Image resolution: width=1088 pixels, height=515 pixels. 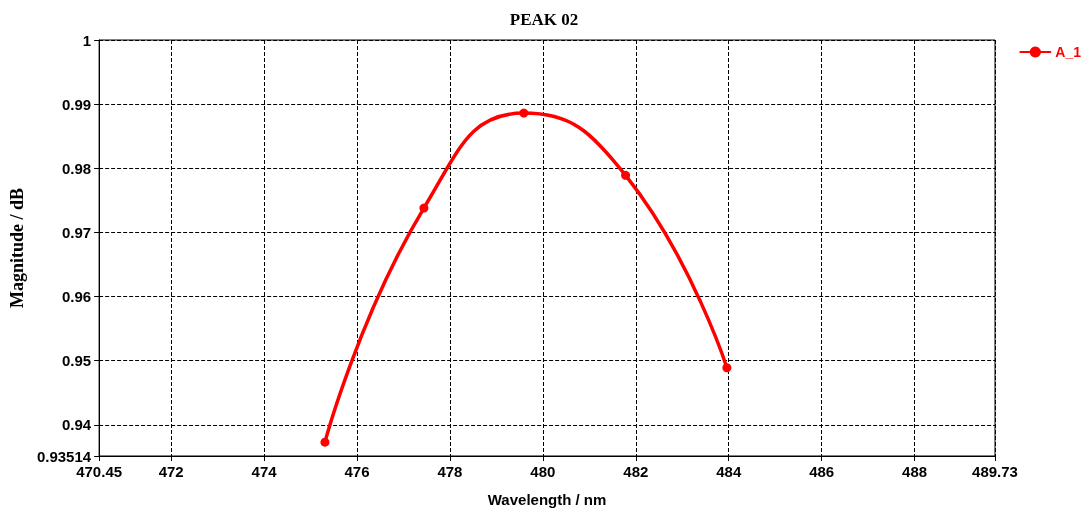 I want to click on x-tick-label: 486, so click(x=822, y=471).